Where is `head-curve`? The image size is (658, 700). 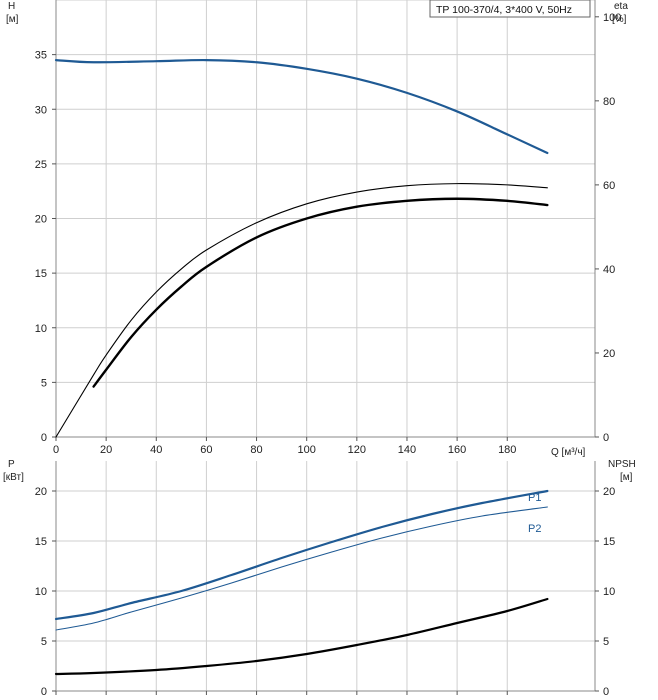
head-curve is located at coordinates (301, 106).